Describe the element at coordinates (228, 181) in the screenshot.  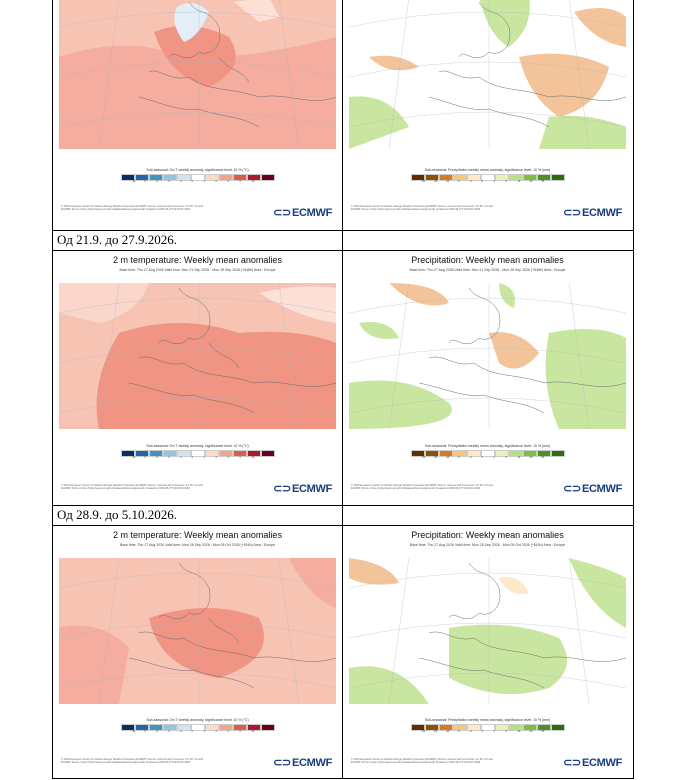
I see `legend-tick-label: 4` at that location.